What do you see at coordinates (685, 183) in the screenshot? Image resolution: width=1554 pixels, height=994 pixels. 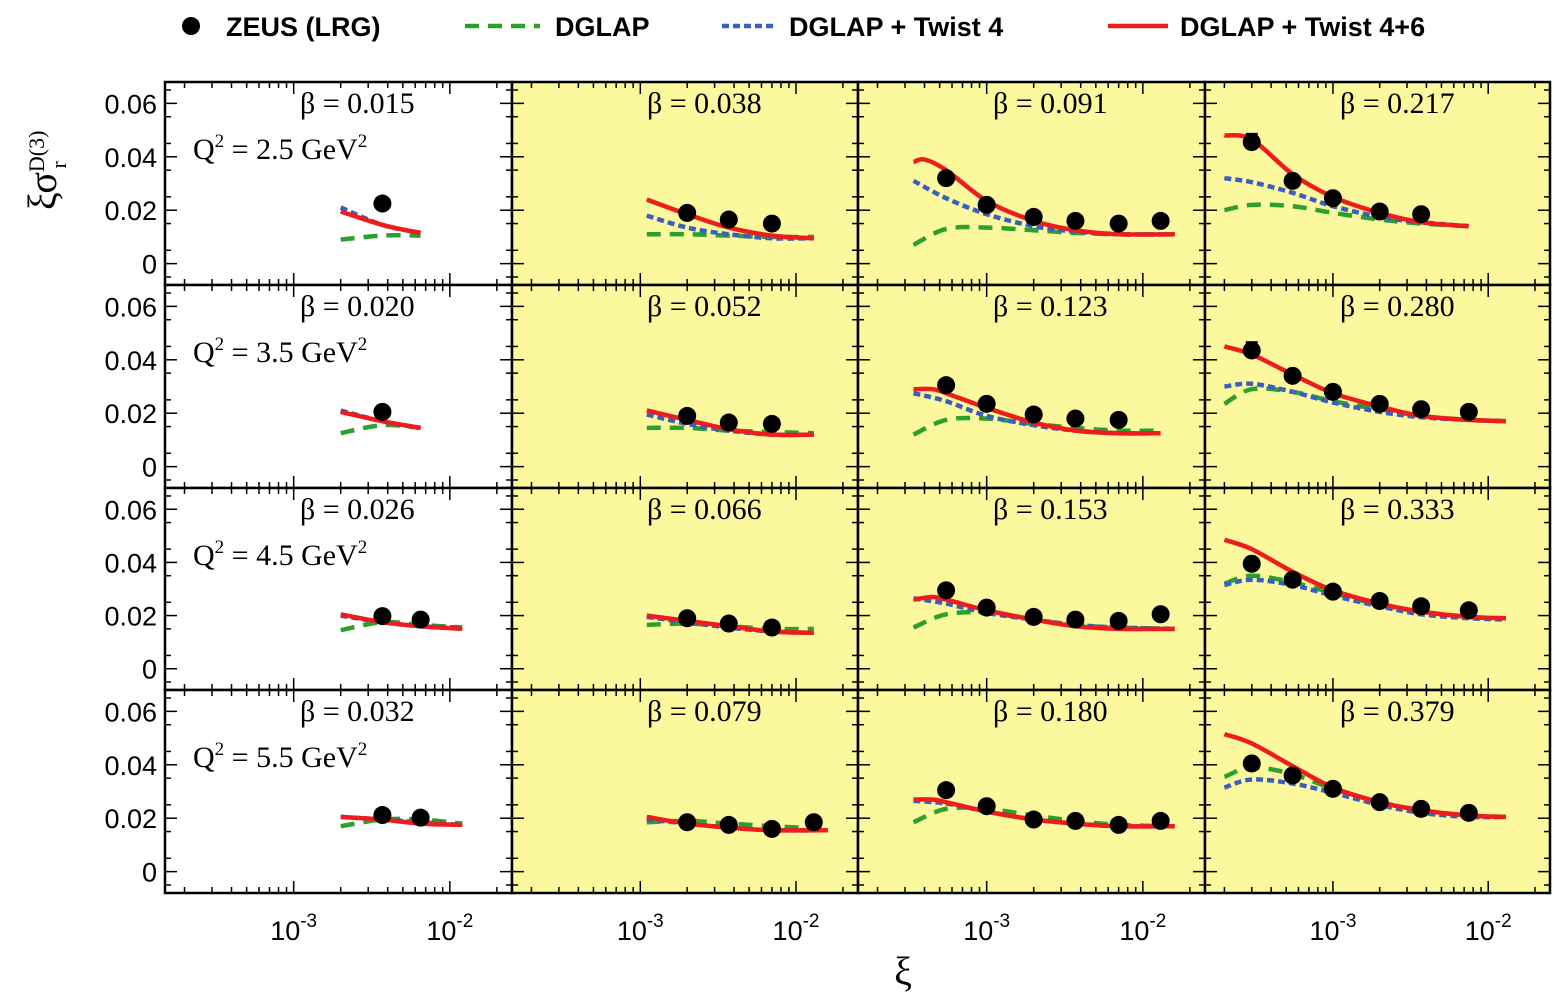 I see `panel-r1-c2: β = 0.038` at bounding box center [685, 183].